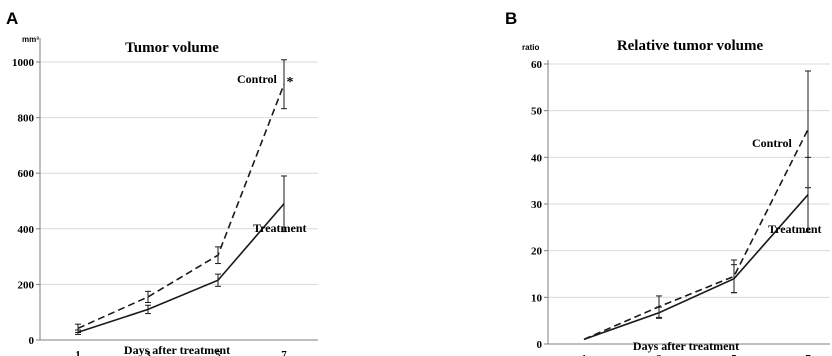  Describe the element at coordinates (537, 112) in the screenshot. I see `y-tick-label: 50` at that location.